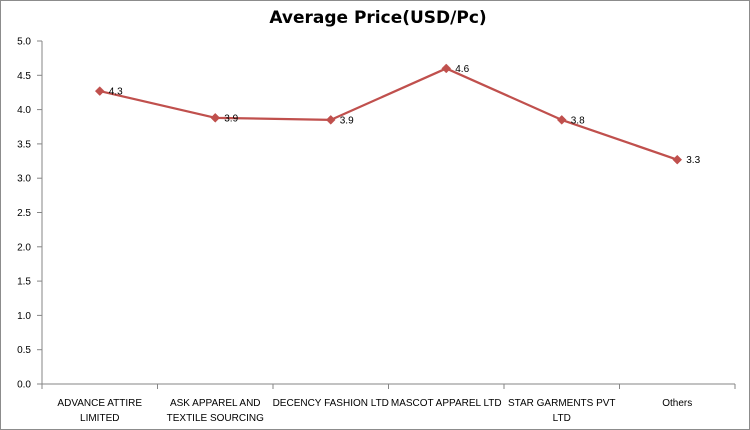  Describe the element at coordinates (24, 76) in the screenshot. I see `y-tick-label: 4.5` at that location.